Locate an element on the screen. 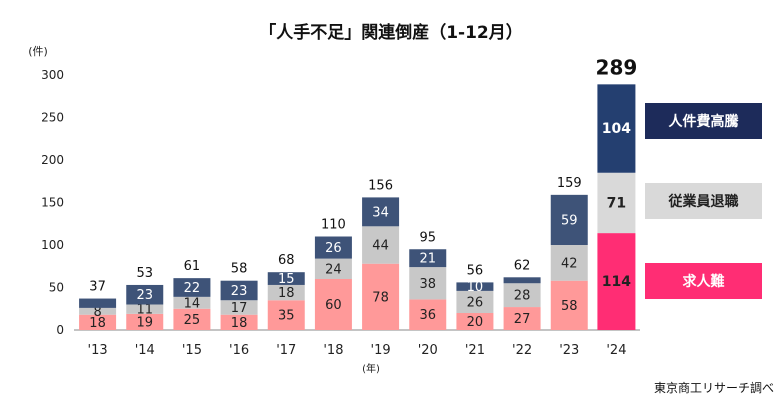  legend-swatch-employee-retirement is located at coordinates (703, 201).